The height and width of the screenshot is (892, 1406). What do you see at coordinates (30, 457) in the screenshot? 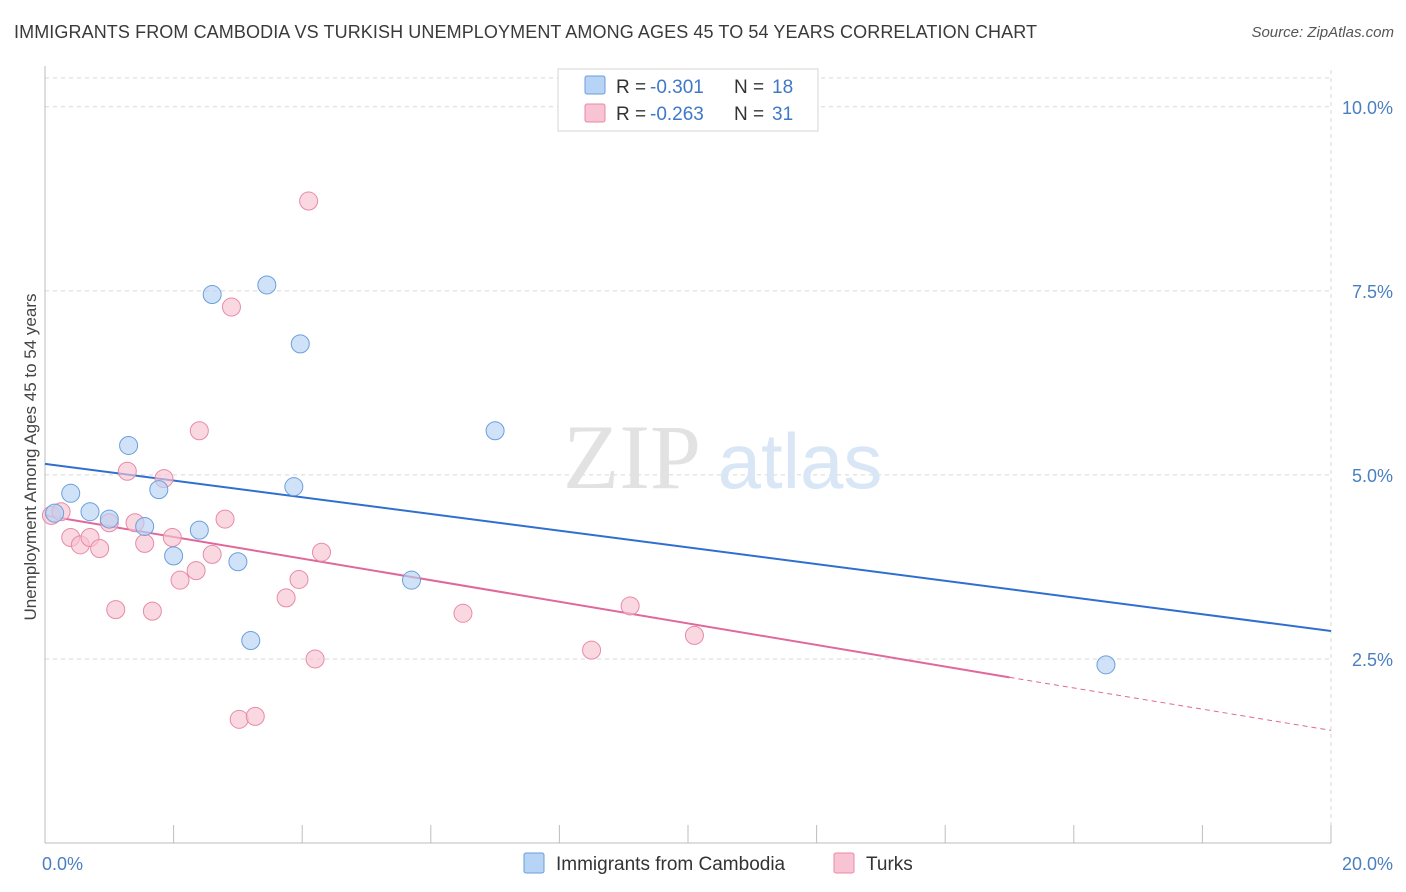
I see `y-axis-label: Unemployment Among Ages 45 to 54 years` at bounding box center [30, 457].